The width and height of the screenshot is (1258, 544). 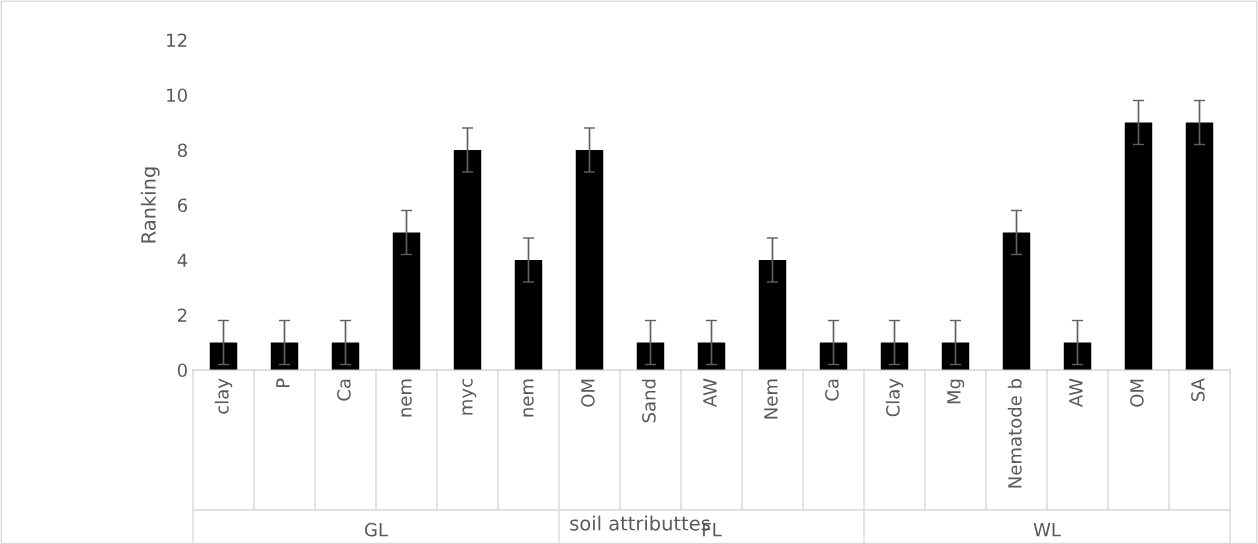 I want to click on y-tick-label: 4, so click(x=182, y=260).